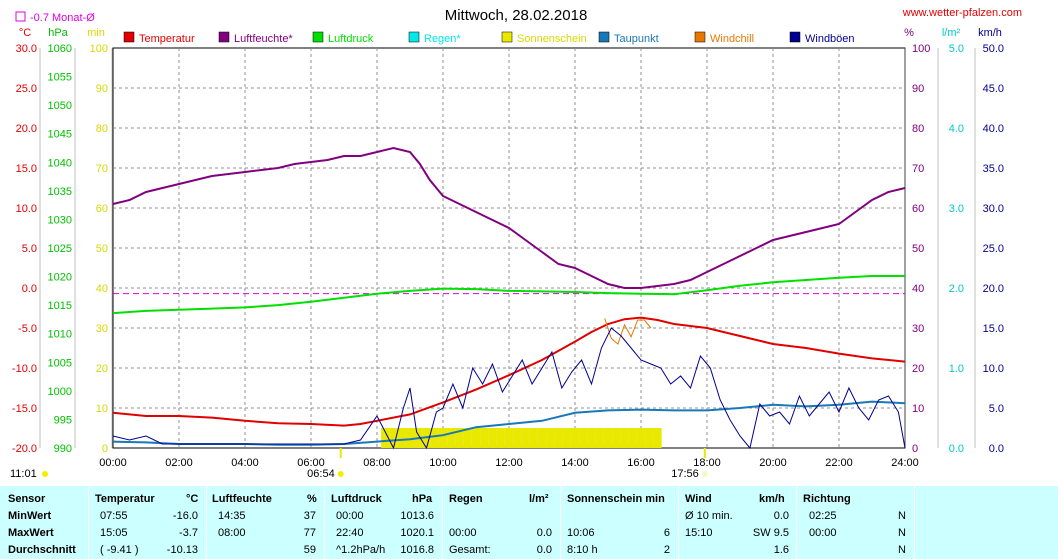 The height and width of the screenshot is (559, 1058). What do you see at coordinates (956, 209) in the screenshot?
I see `rain-axis-tick-label: 3.0` at bounding box center [956, 209].